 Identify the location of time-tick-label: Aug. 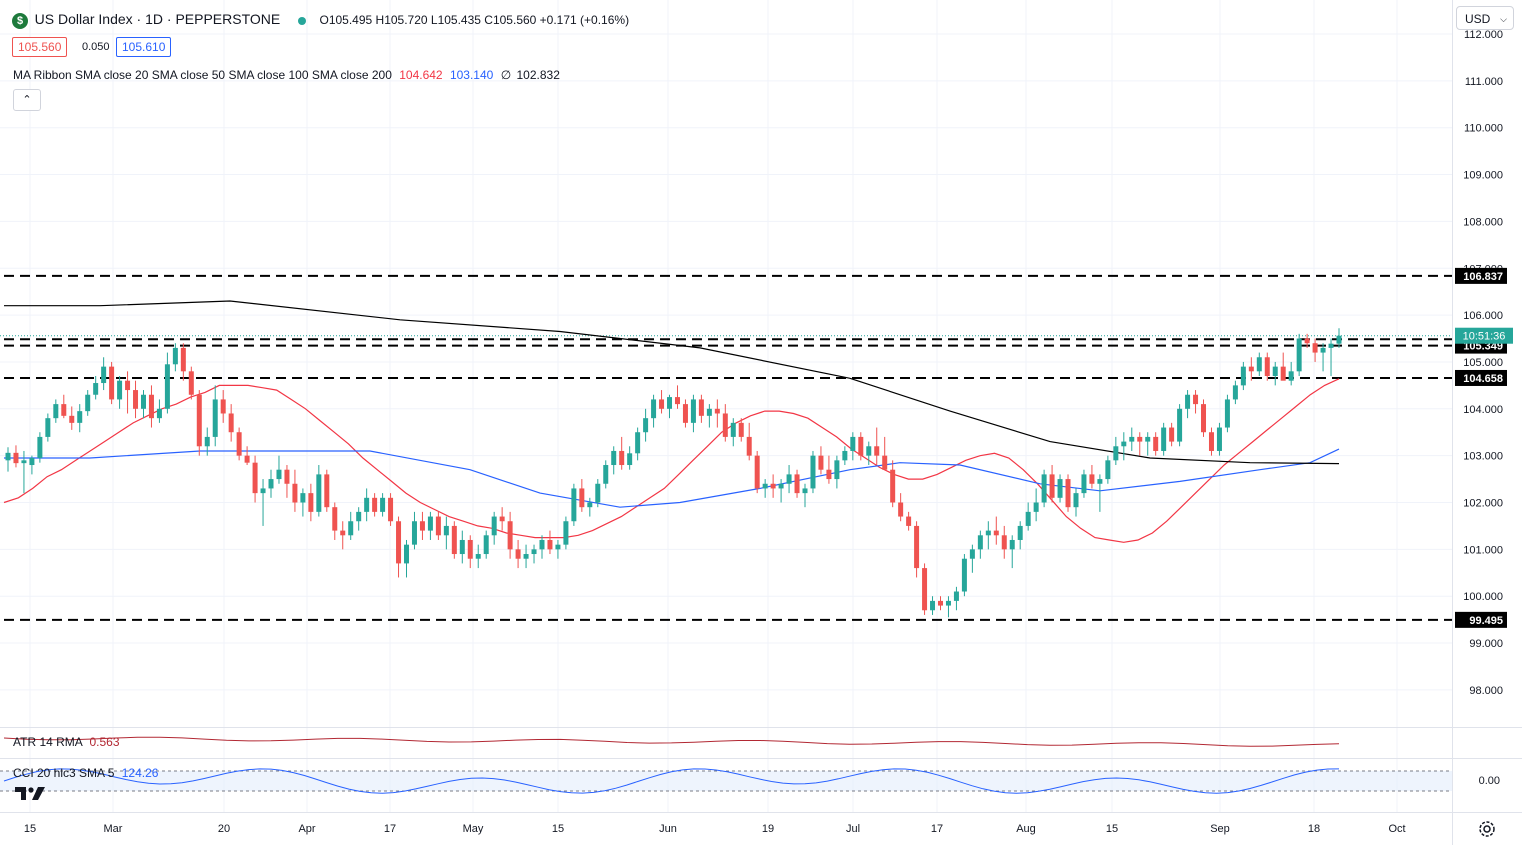
(1026, 829).